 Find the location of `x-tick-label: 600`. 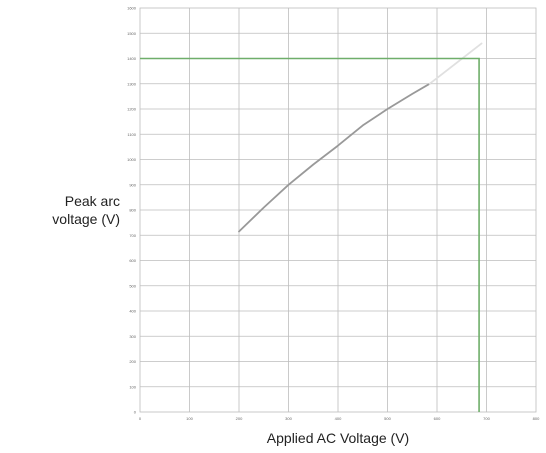

x-tick-label: 600 is located at coordinates (437, 418).